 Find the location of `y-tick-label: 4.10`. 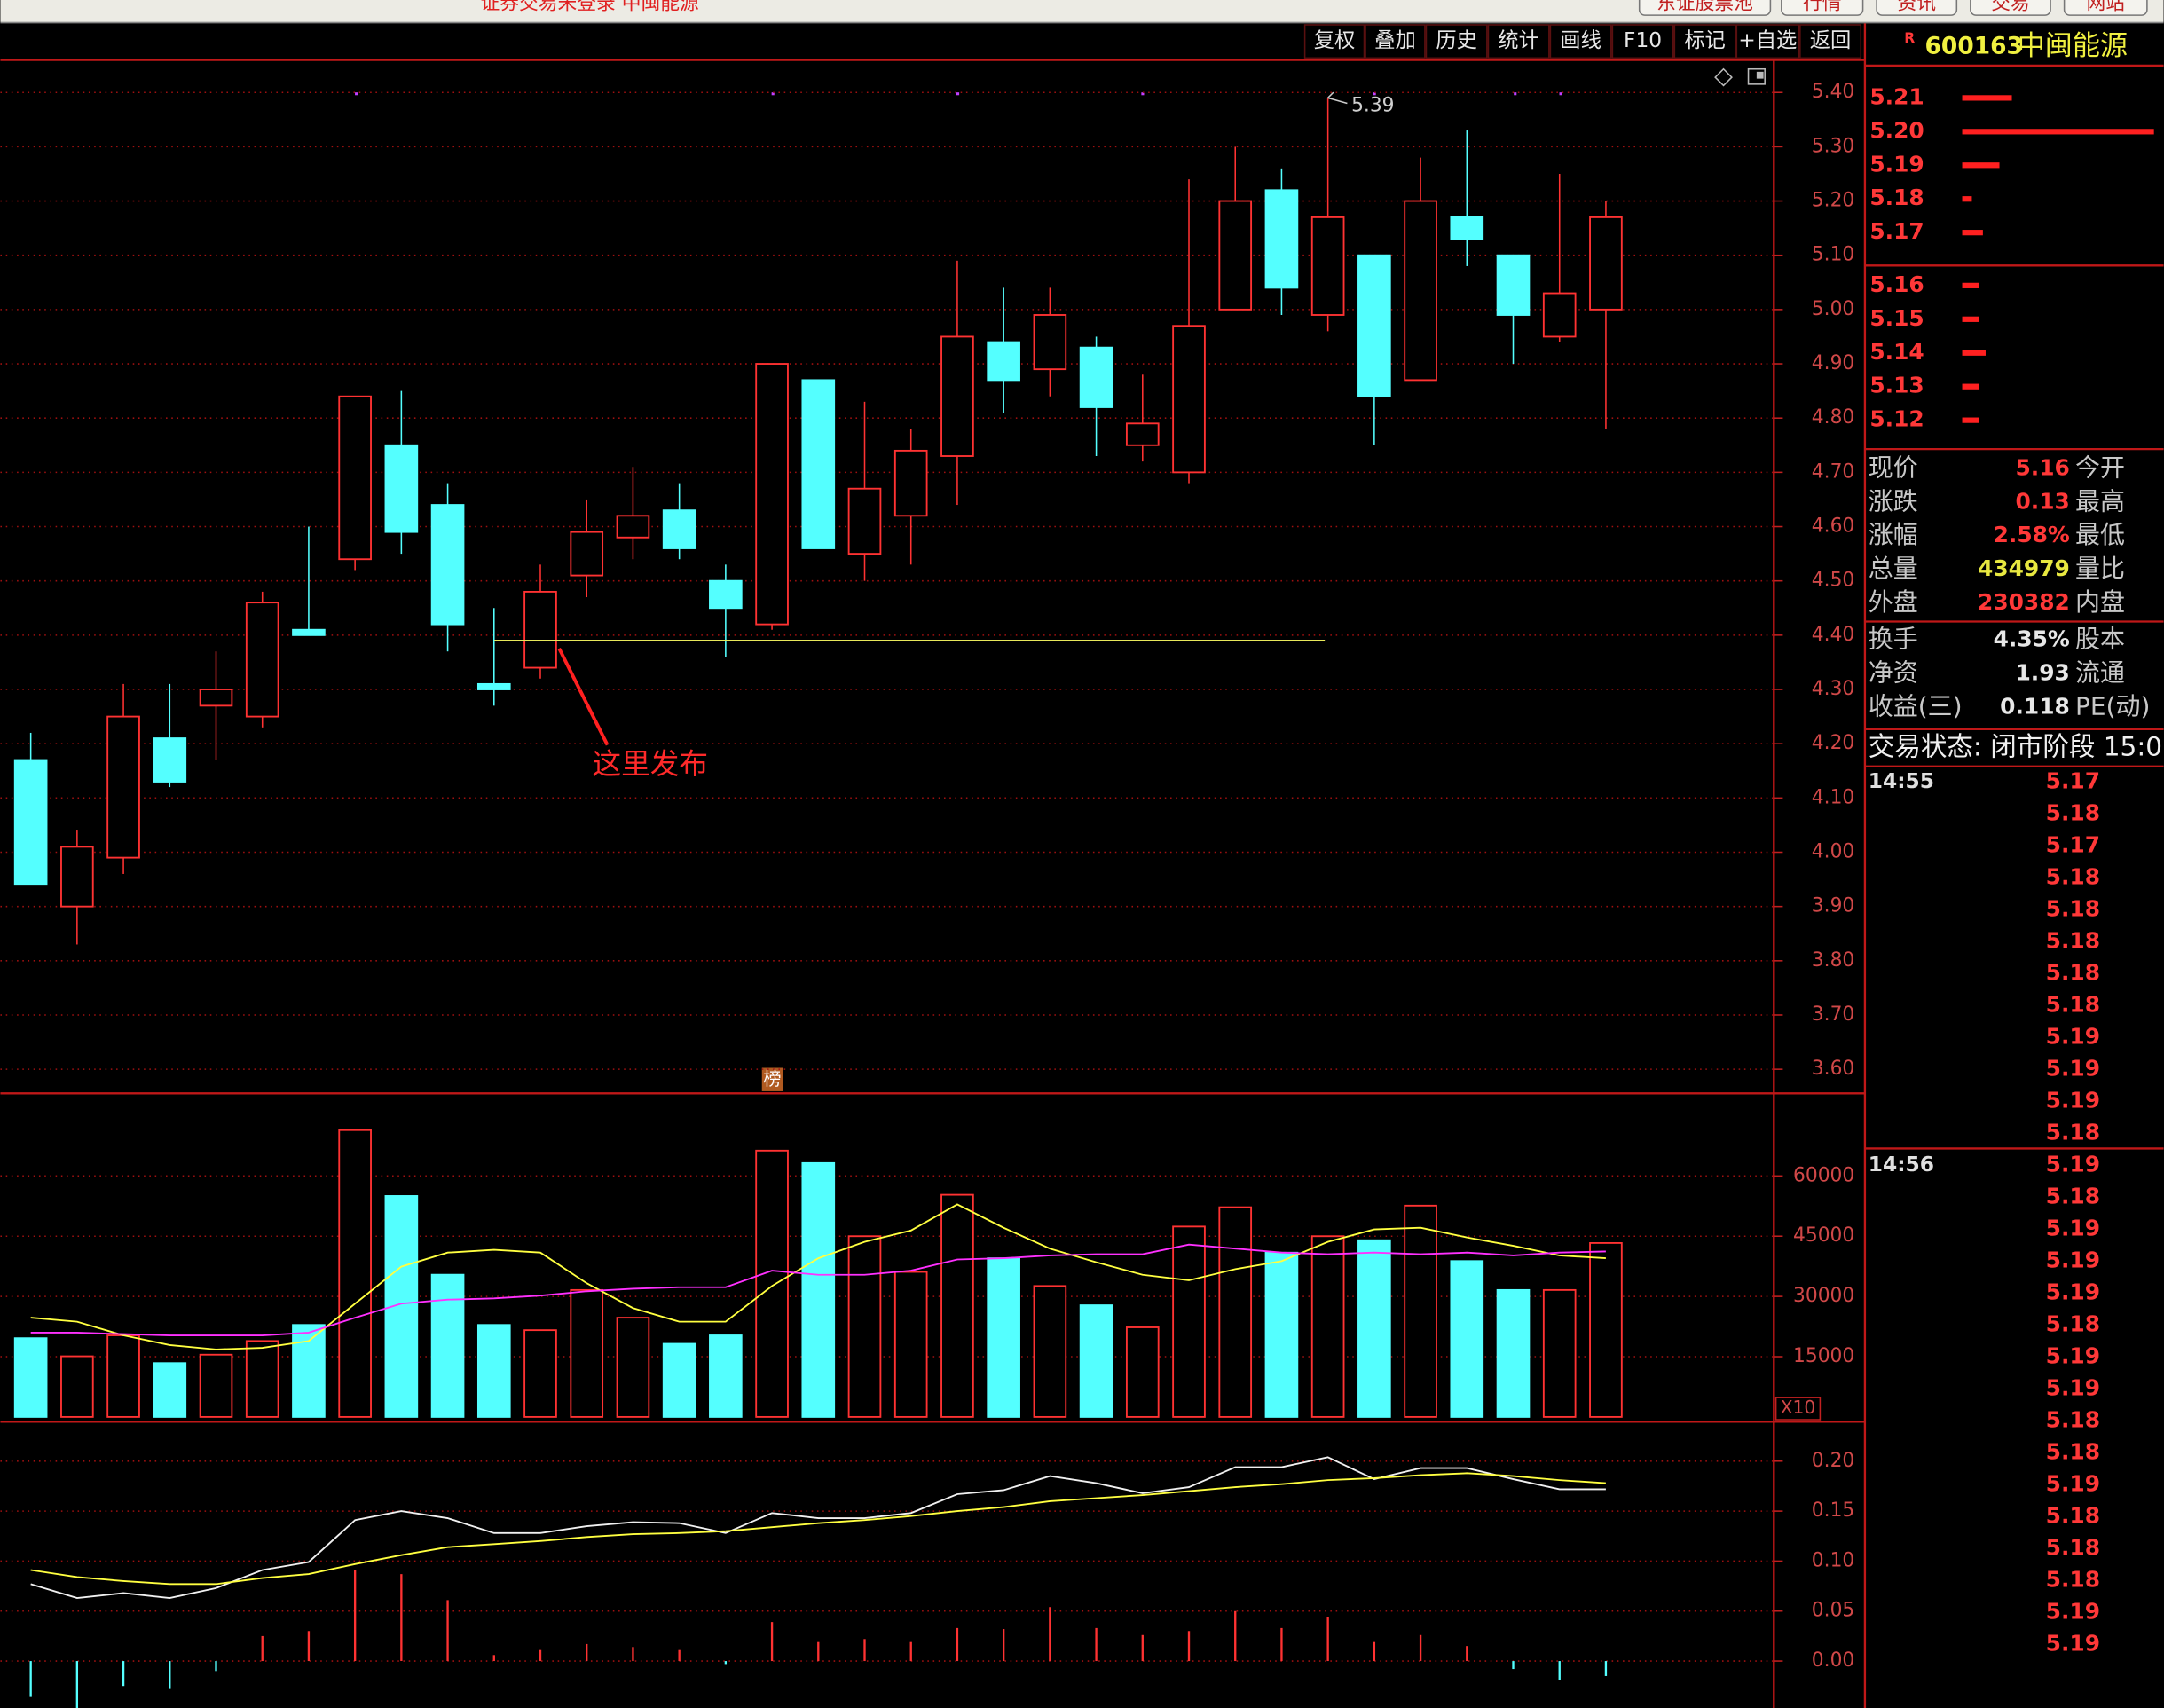

y-tick-label: 4.10 is located at coordinates (1833, 797).